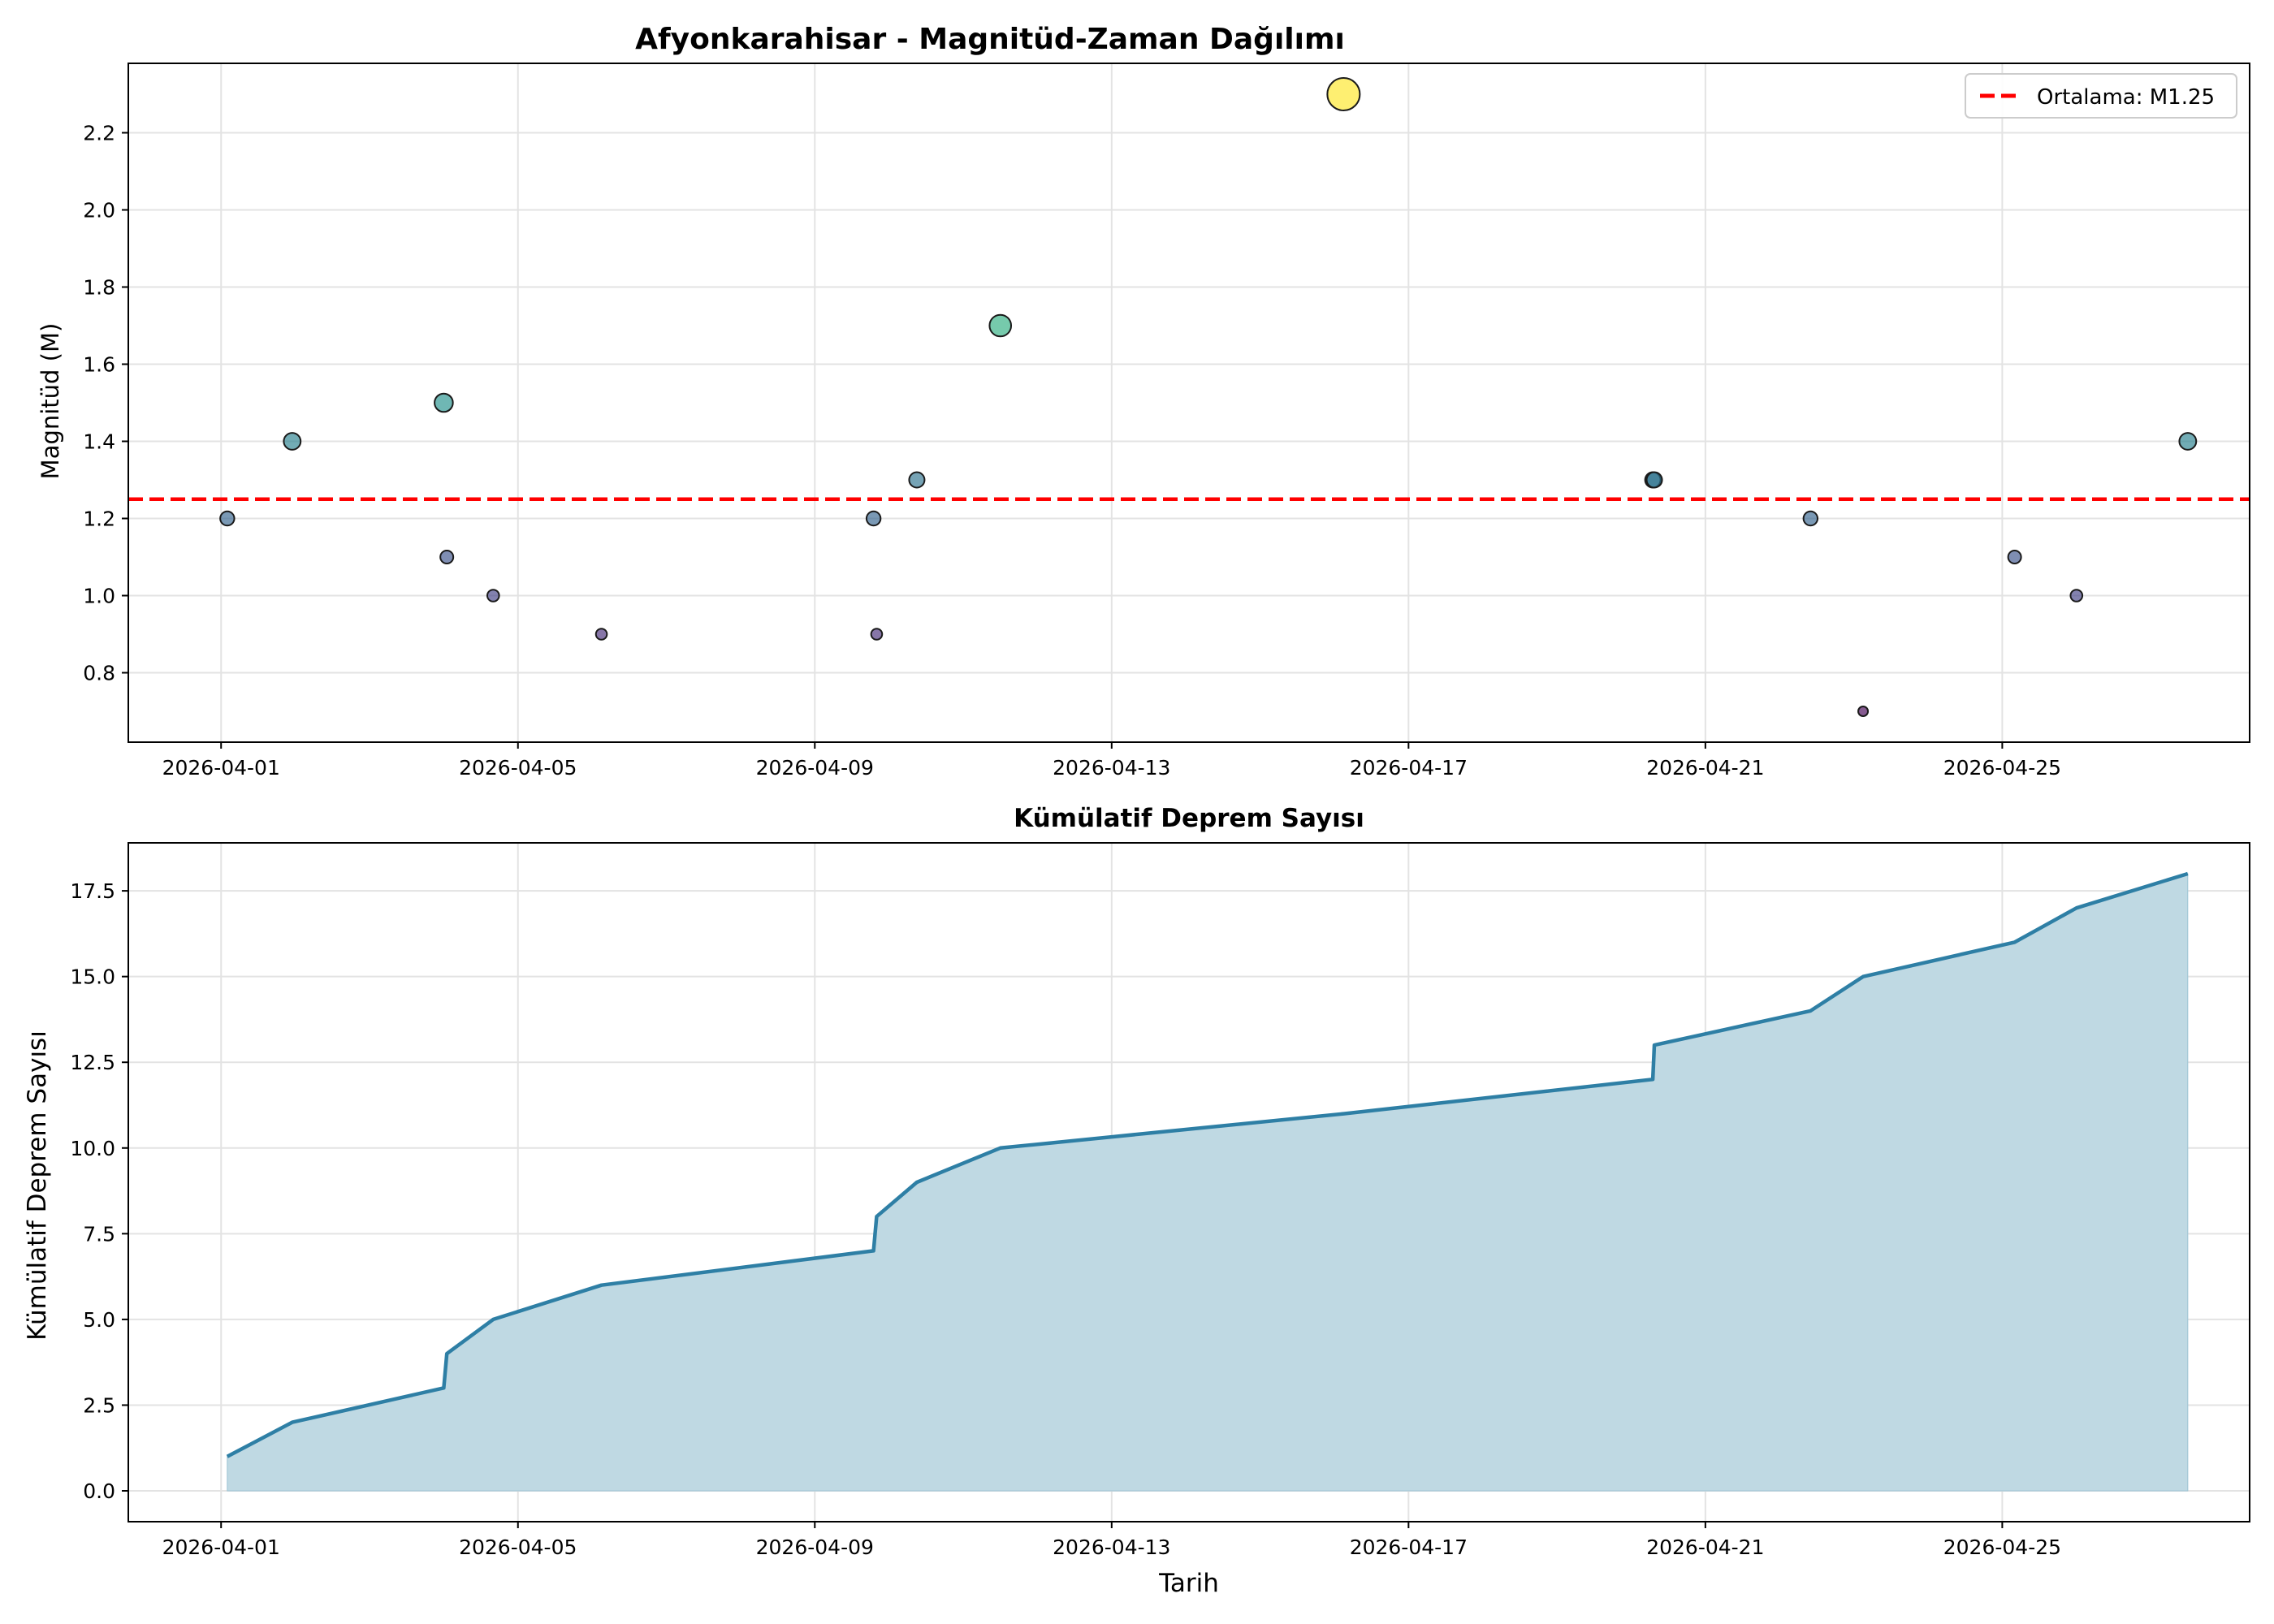 The image size is (2274, 1624). Describe the element at coordinates (99, 596) in the screenshot. I see `magnitude-y-tick-label: 1.0` at that location.